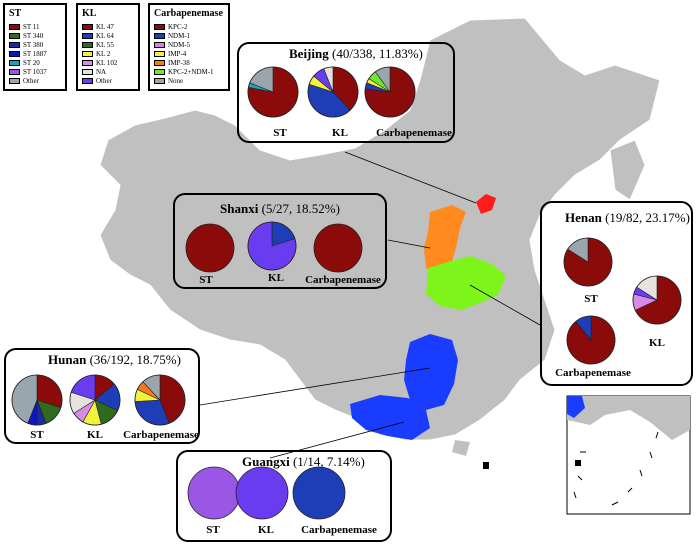 The image size is (696, 546). I want to click on legend-st-label: ST 11, so click(31, 26).